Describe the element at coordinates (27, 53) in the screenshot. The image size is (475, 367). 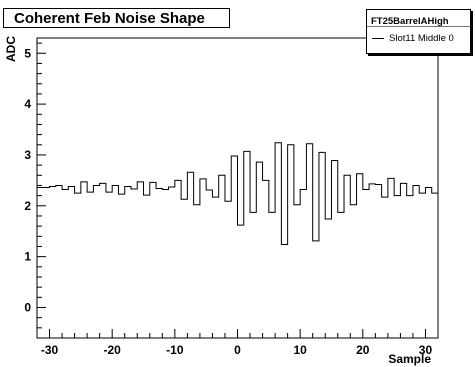
I see `y-tick-label: 5` at that location.